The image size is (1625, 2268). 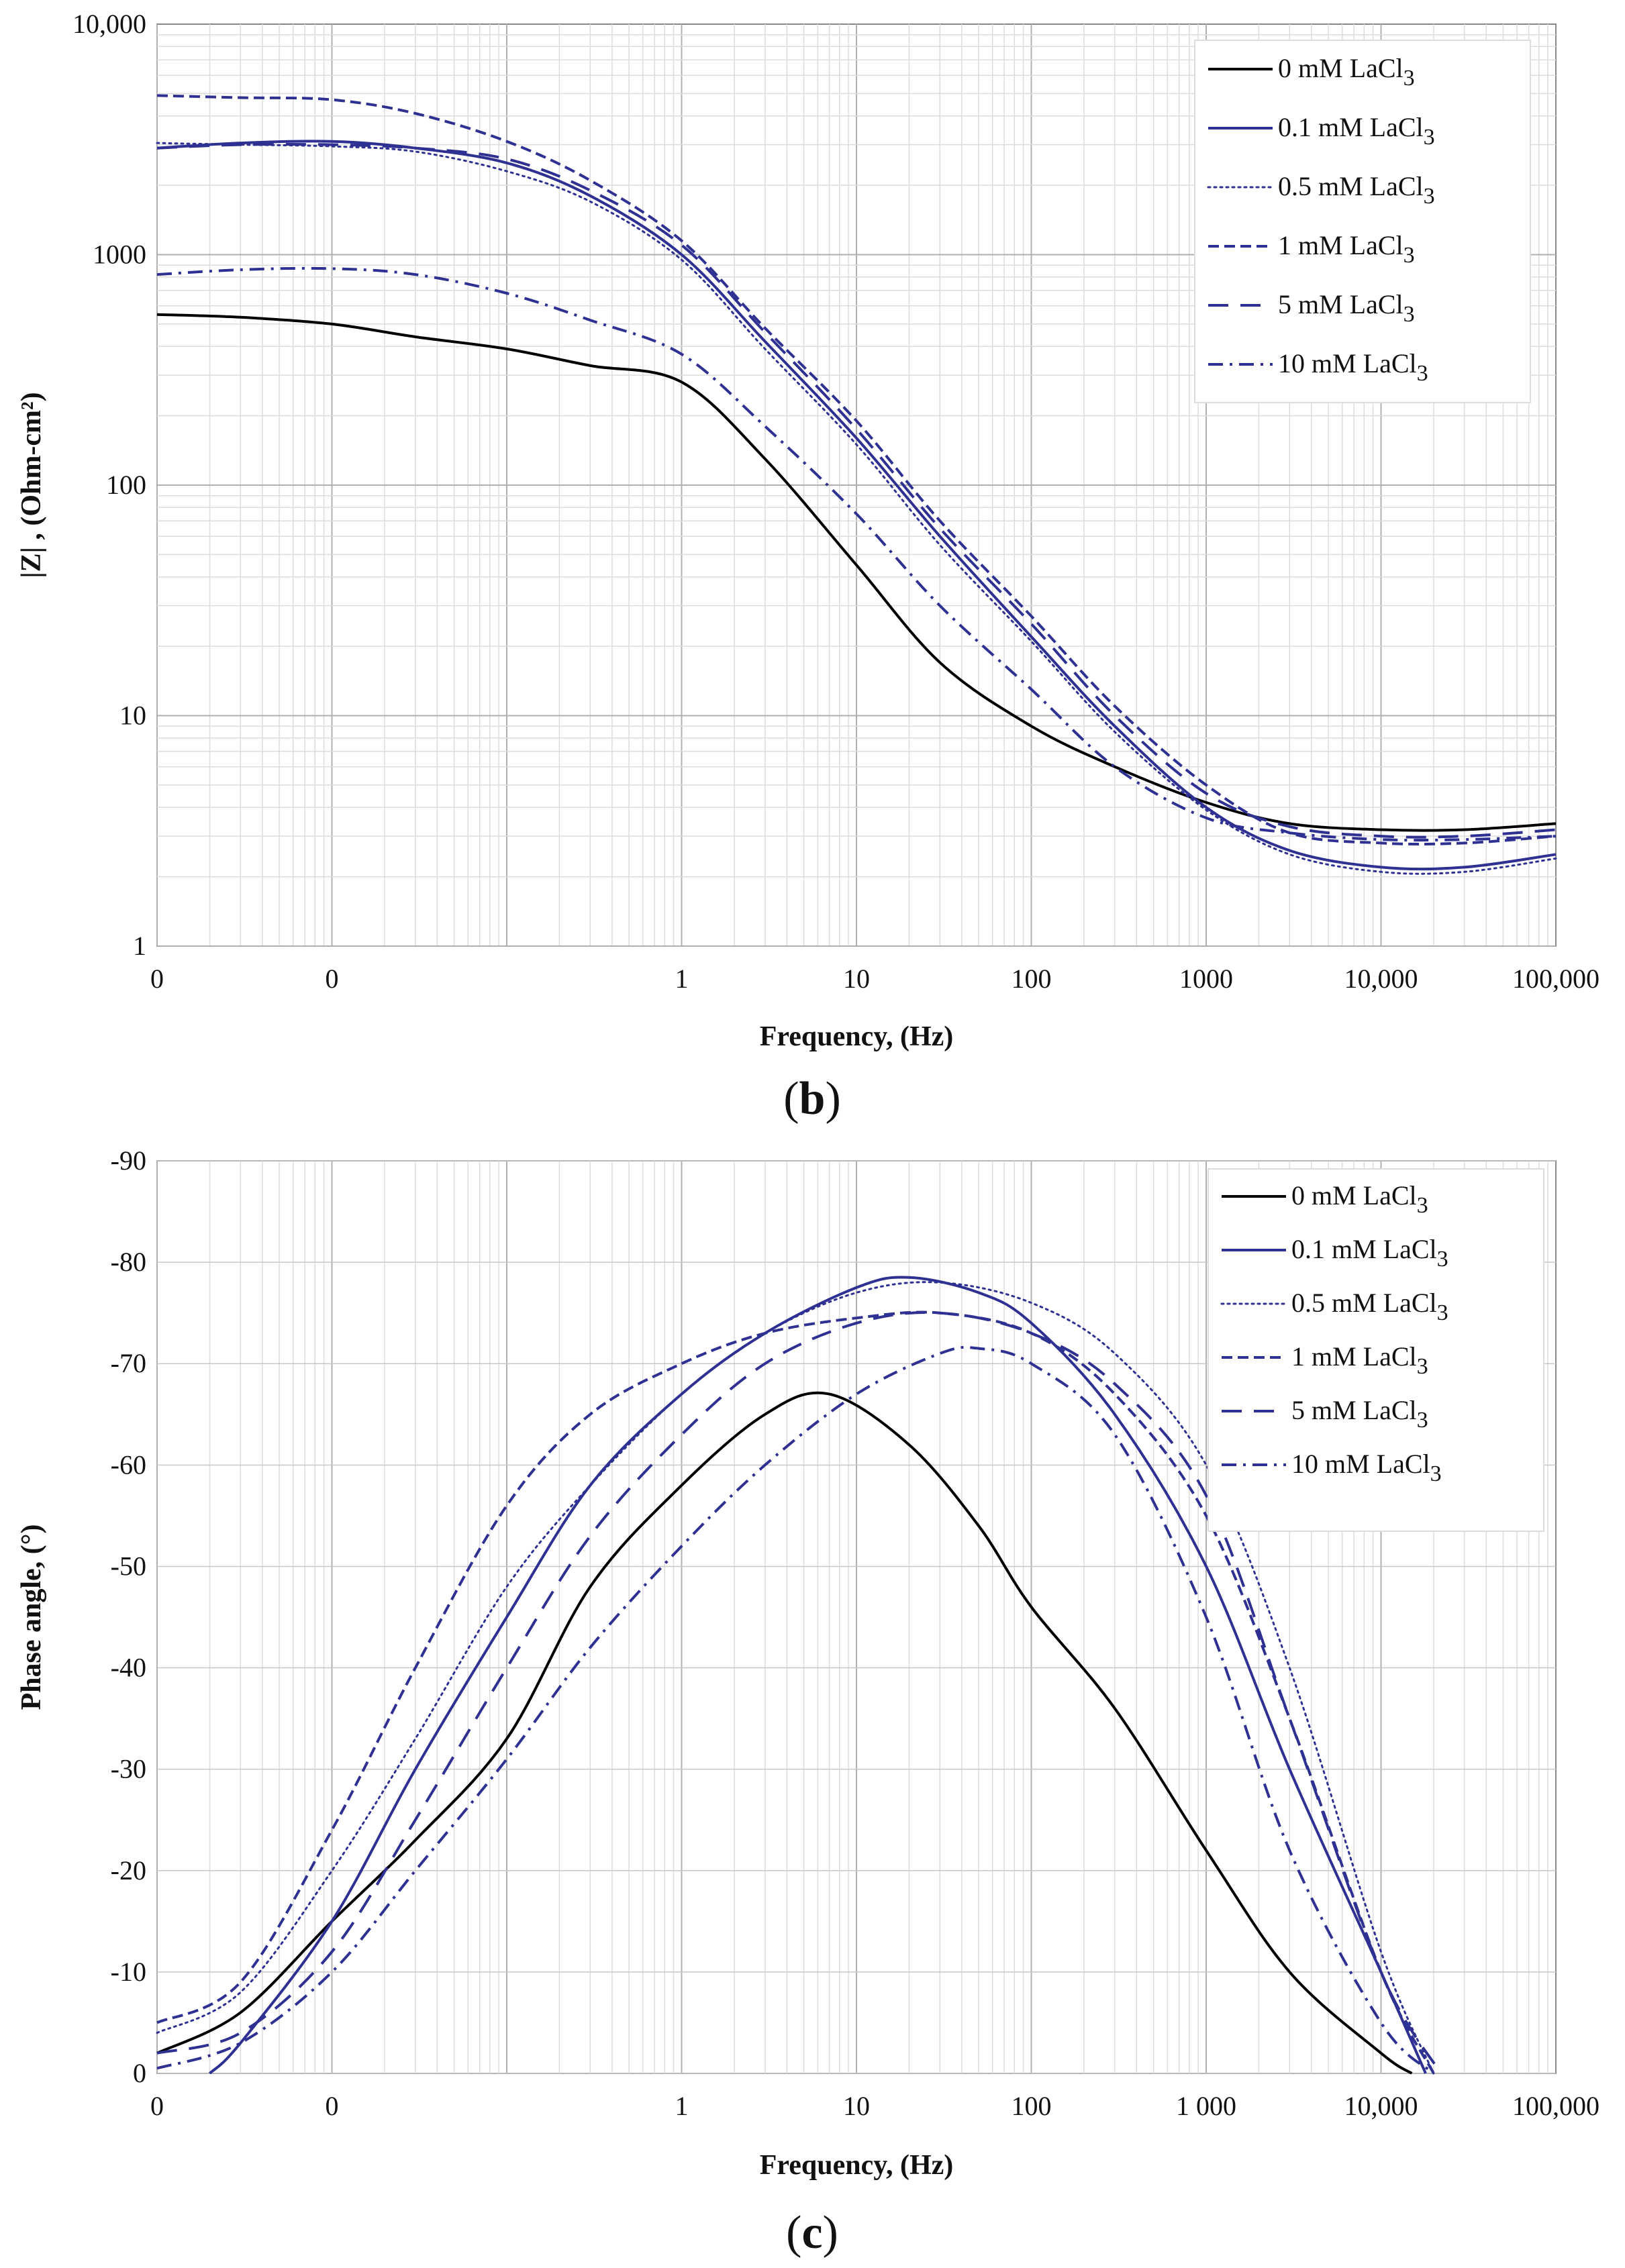 What do you see at coordinates (128, 1616) in the screenshot?
I see `y-tick-labels: -90 -80 -70 -60 -50 -40 -30 -20 -10 0` at bounding box center [128, 1616].